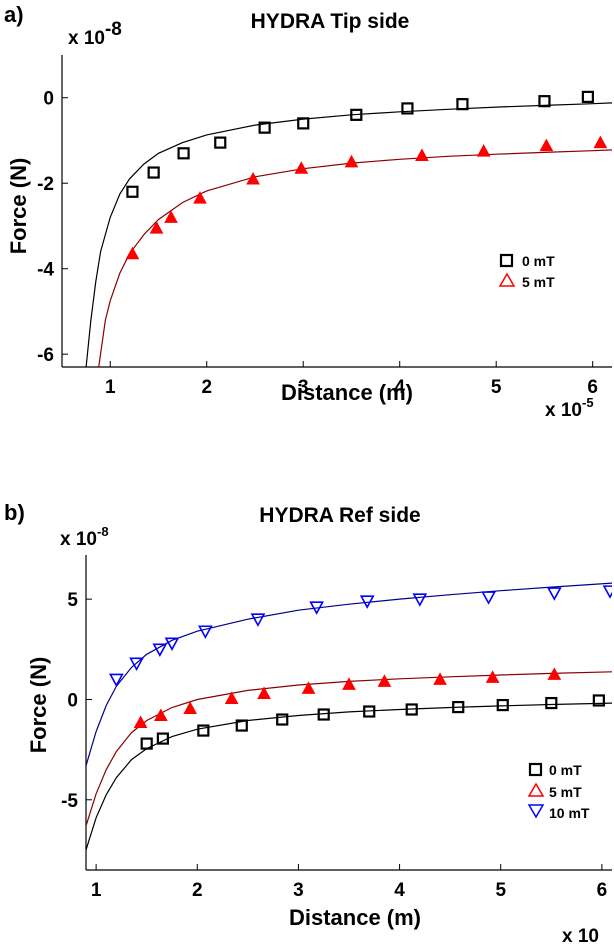 This screenshot has height=950, width=614. What do you see at coordinates (355, 917) in the screenshot?
I see `panel-b-x-axis-title: Distance (m)` at bounding box center [355, 917].